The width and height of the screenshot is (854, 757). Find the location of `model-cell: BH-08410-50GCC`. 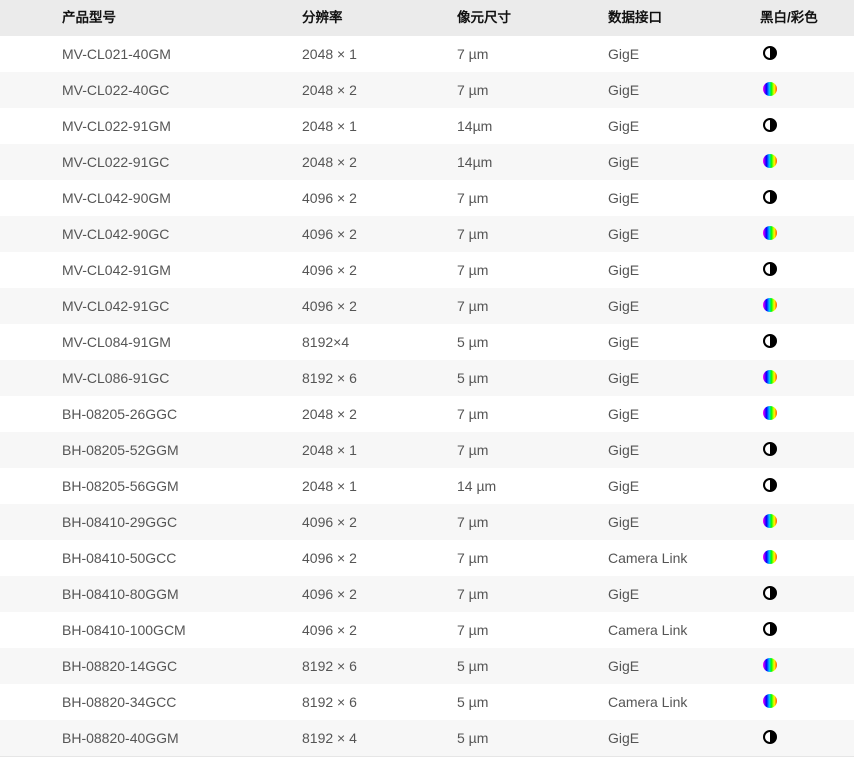

model-cell: BH-08410-50GCC is located at coordinates (119, 558).